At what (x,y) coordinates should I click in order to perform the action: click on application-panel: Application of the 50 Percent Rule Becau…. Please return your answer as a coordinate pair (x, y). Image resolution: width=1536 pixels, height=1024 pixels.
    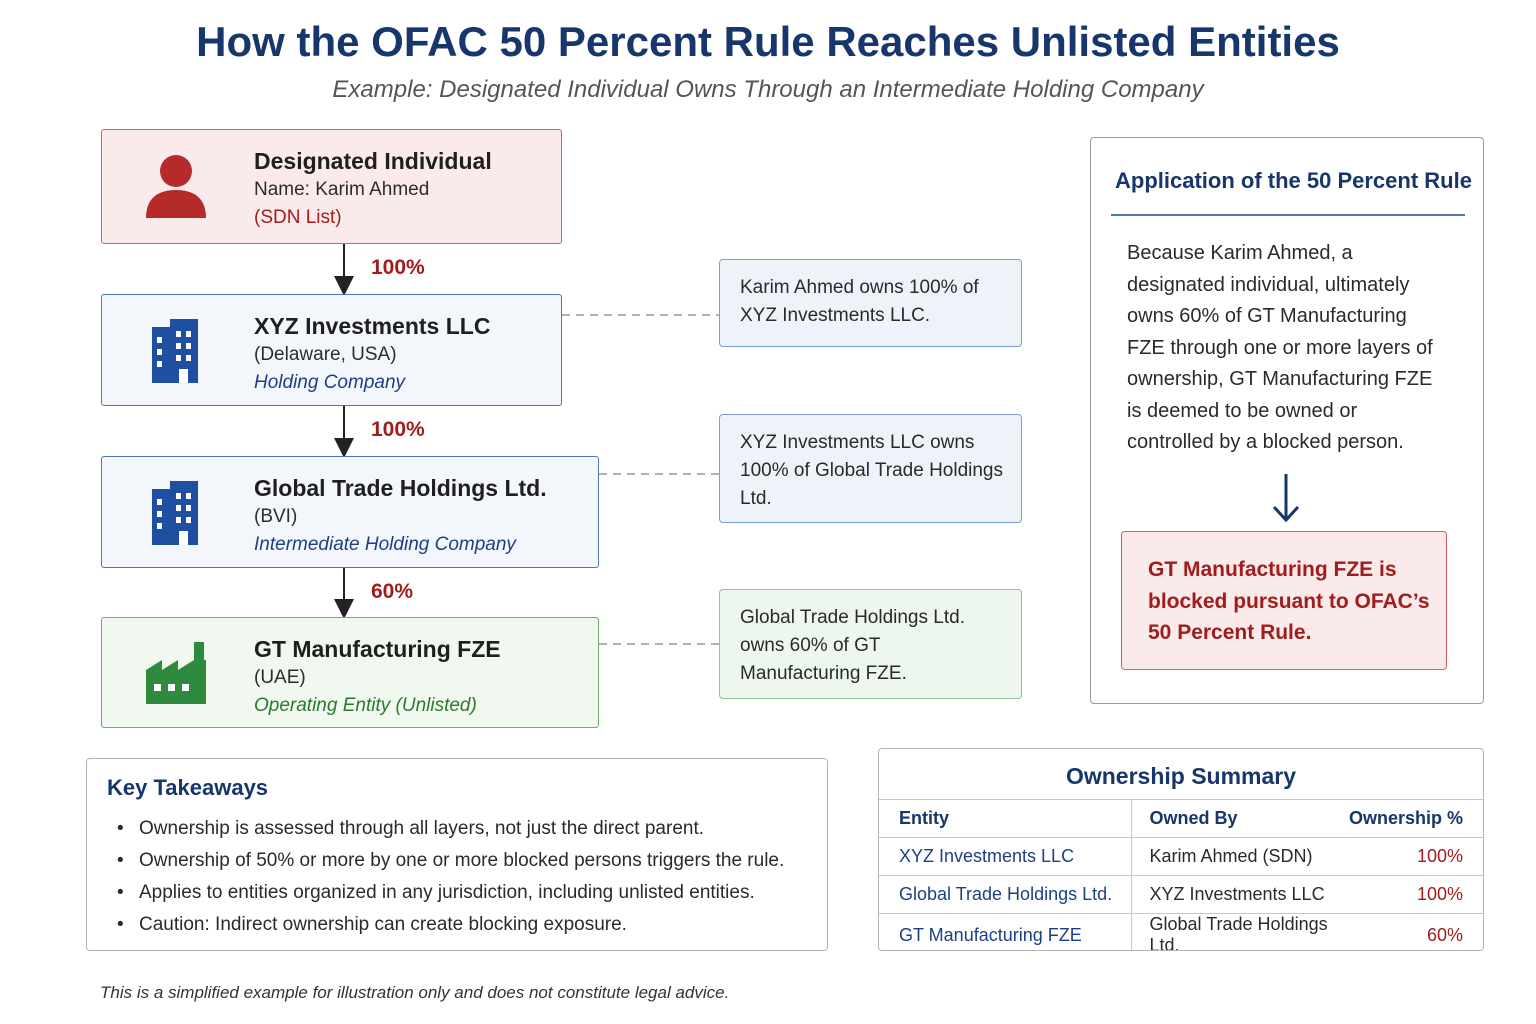
    Looking at the image, I should click on (1287, 420).